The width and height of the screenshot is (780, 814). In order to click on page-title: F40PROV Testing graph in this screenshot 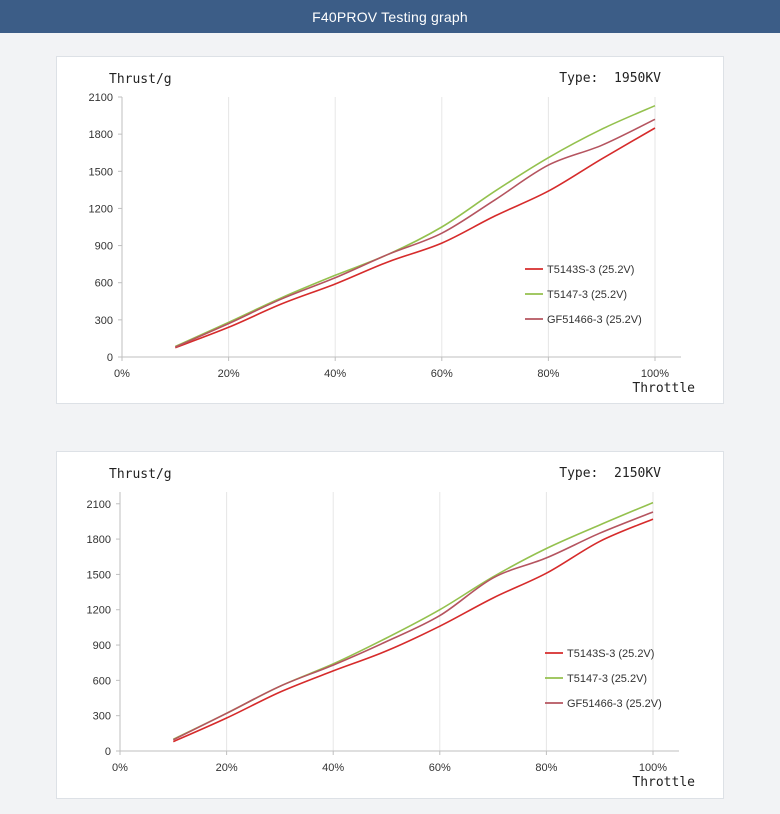, I will do `click(390, 16)`.